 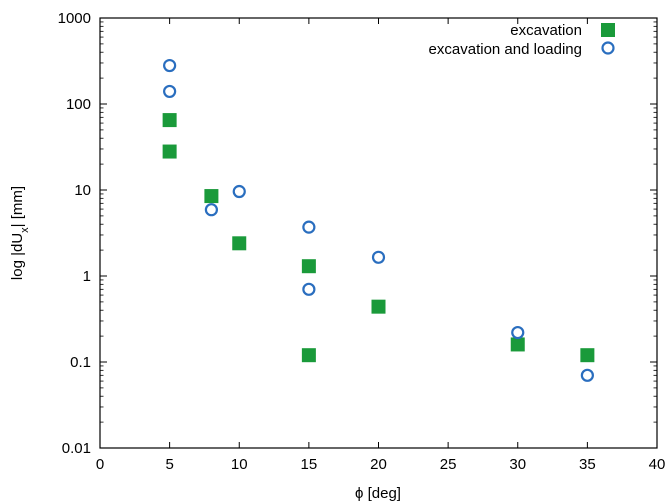 What do you see at coordinates (74, 18) in the screenshot?
I see `y-tick-label: 1000` at bounding box center [74, 18].